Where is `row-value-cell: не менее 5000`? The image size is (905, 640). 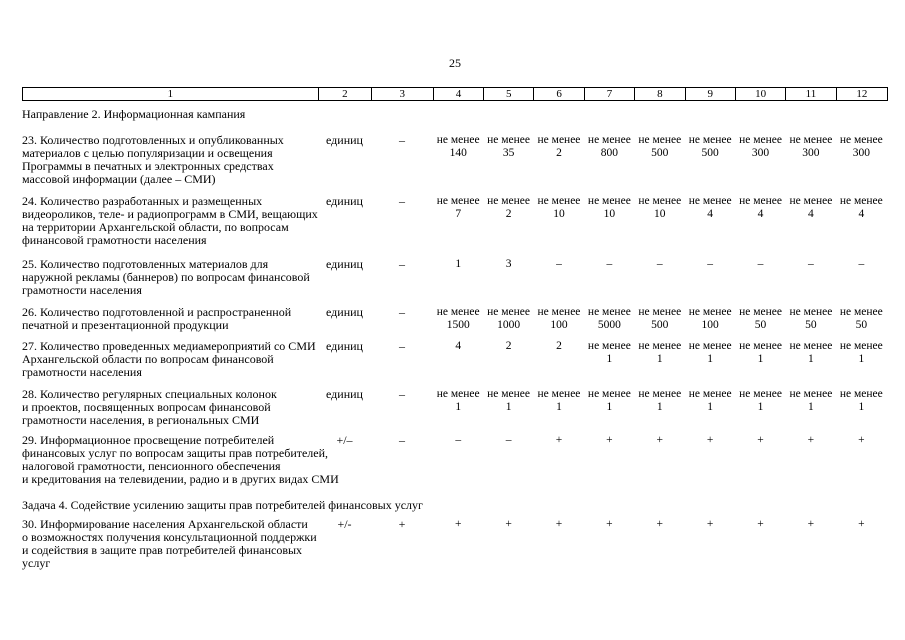 row-value-cell: не менее 5000 is located at coordinates (609, 318).